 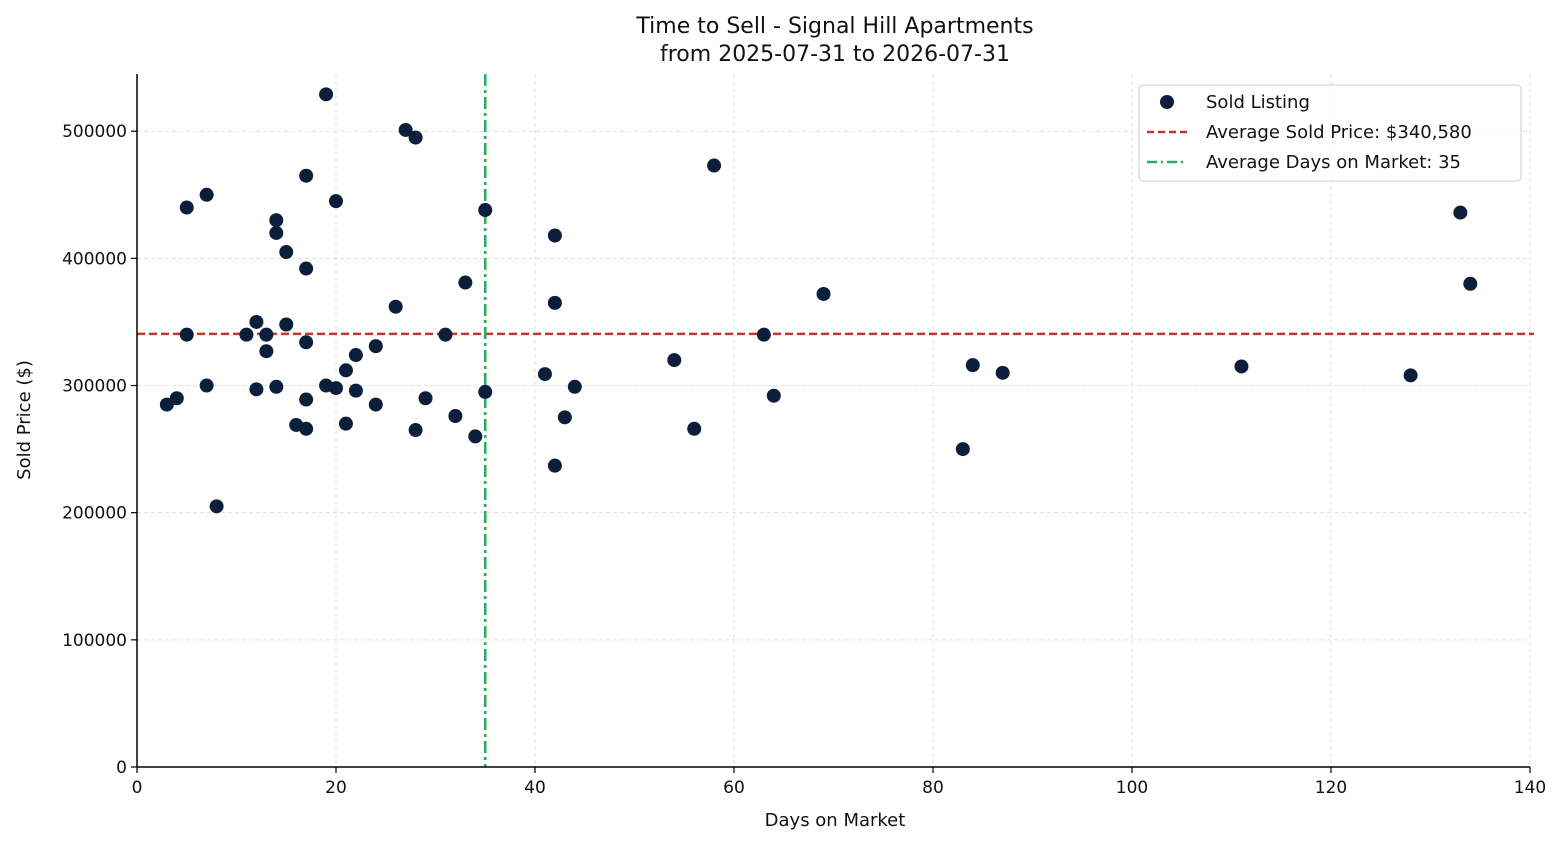 What do you see at coordinates (1333, 162) in the screenshot?
I see `legend-label-average-days: Average Days on Market: 35` at bounding box center [1333, 162].